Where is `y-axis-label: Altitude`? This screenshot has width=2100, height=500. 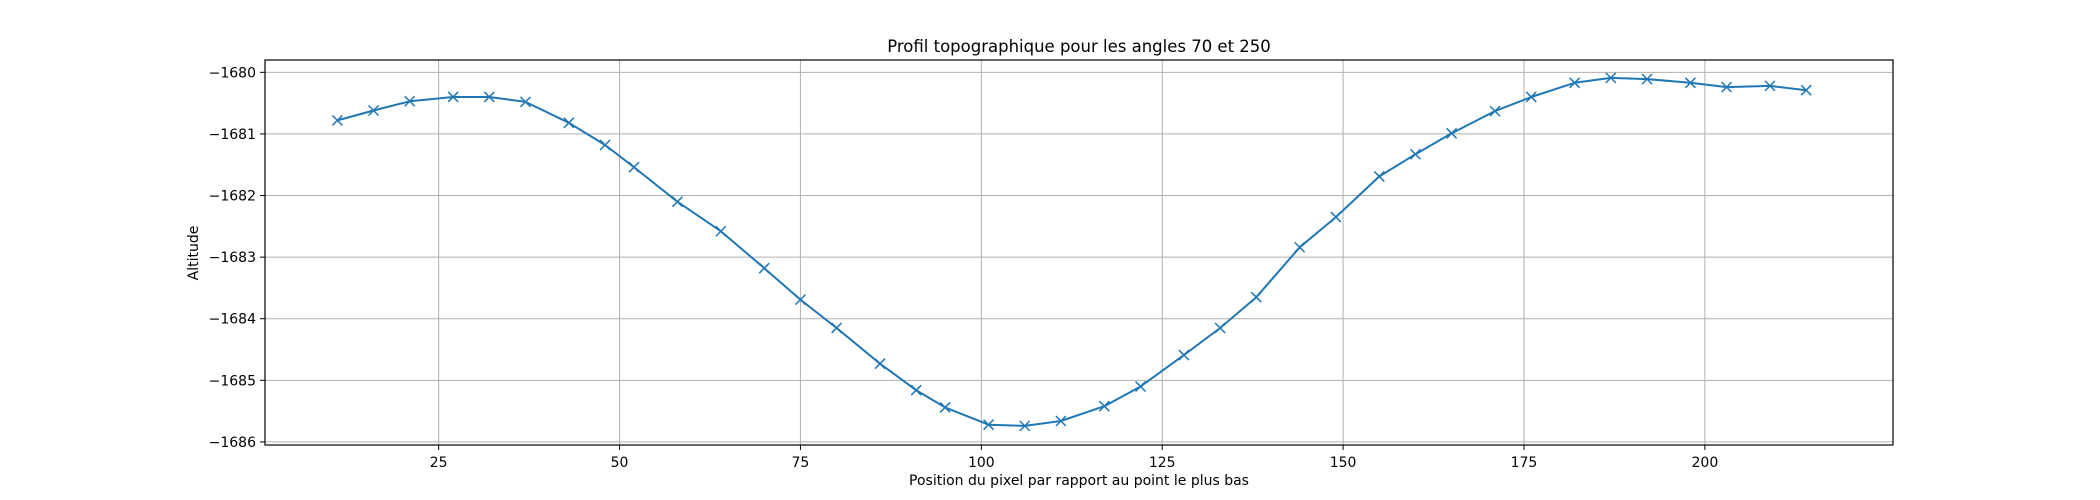
y-axis-label: Altitude is located at coordinates (194, 253).